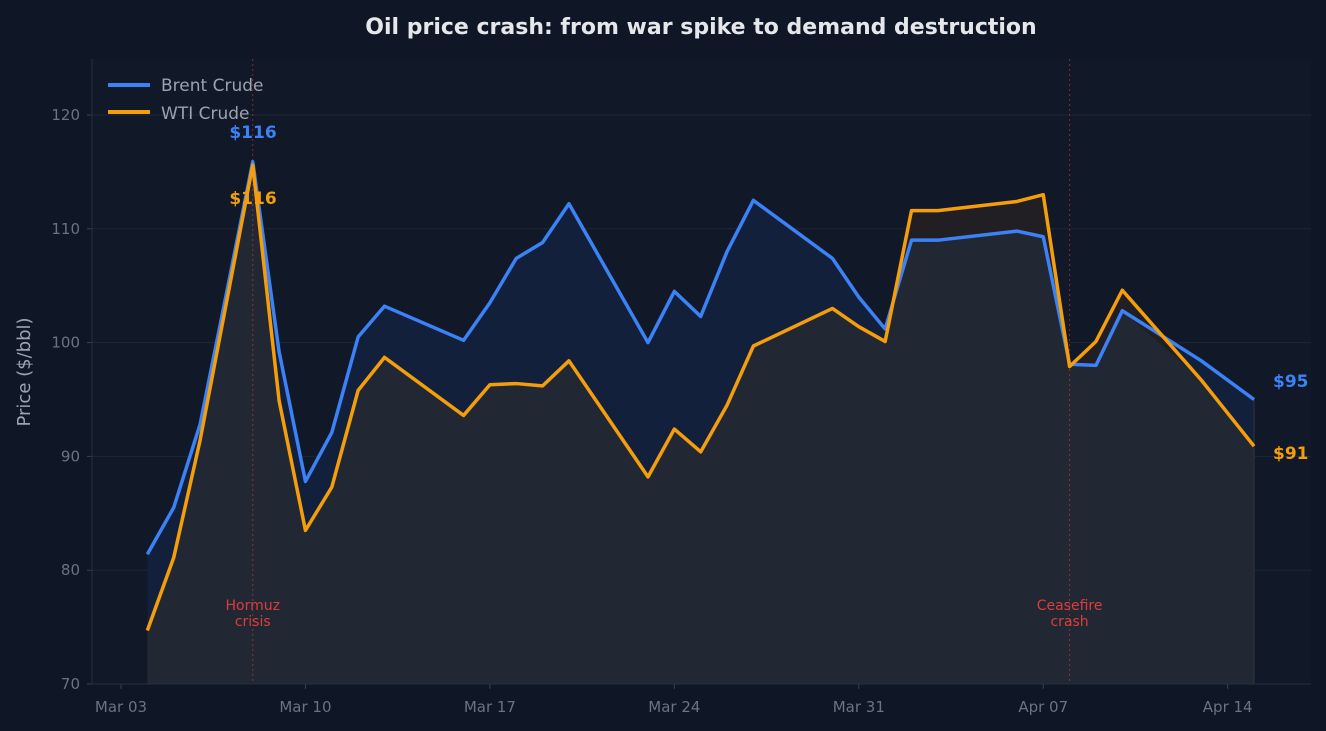  I want to click on legend: Brent Crude WTI Crude, so click(185, 100).